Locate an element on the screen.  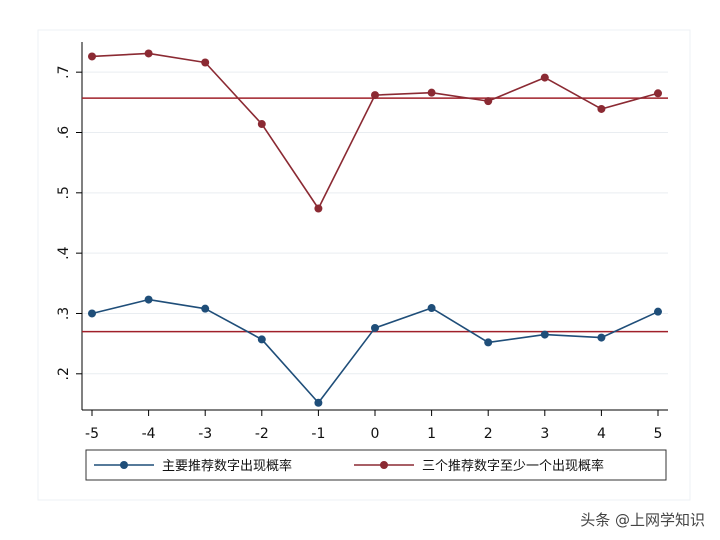
legend-label-series-2: 三个推荐数字至少一个出现概率 is located at coordinates (513, 466).